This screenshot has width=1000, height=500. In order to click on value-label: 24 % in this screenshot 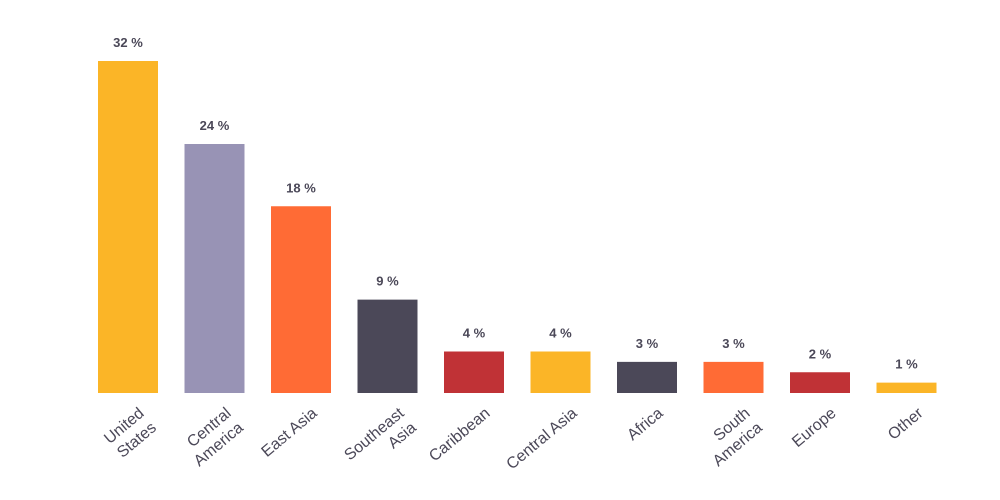, I will do `click(215, 125)`.